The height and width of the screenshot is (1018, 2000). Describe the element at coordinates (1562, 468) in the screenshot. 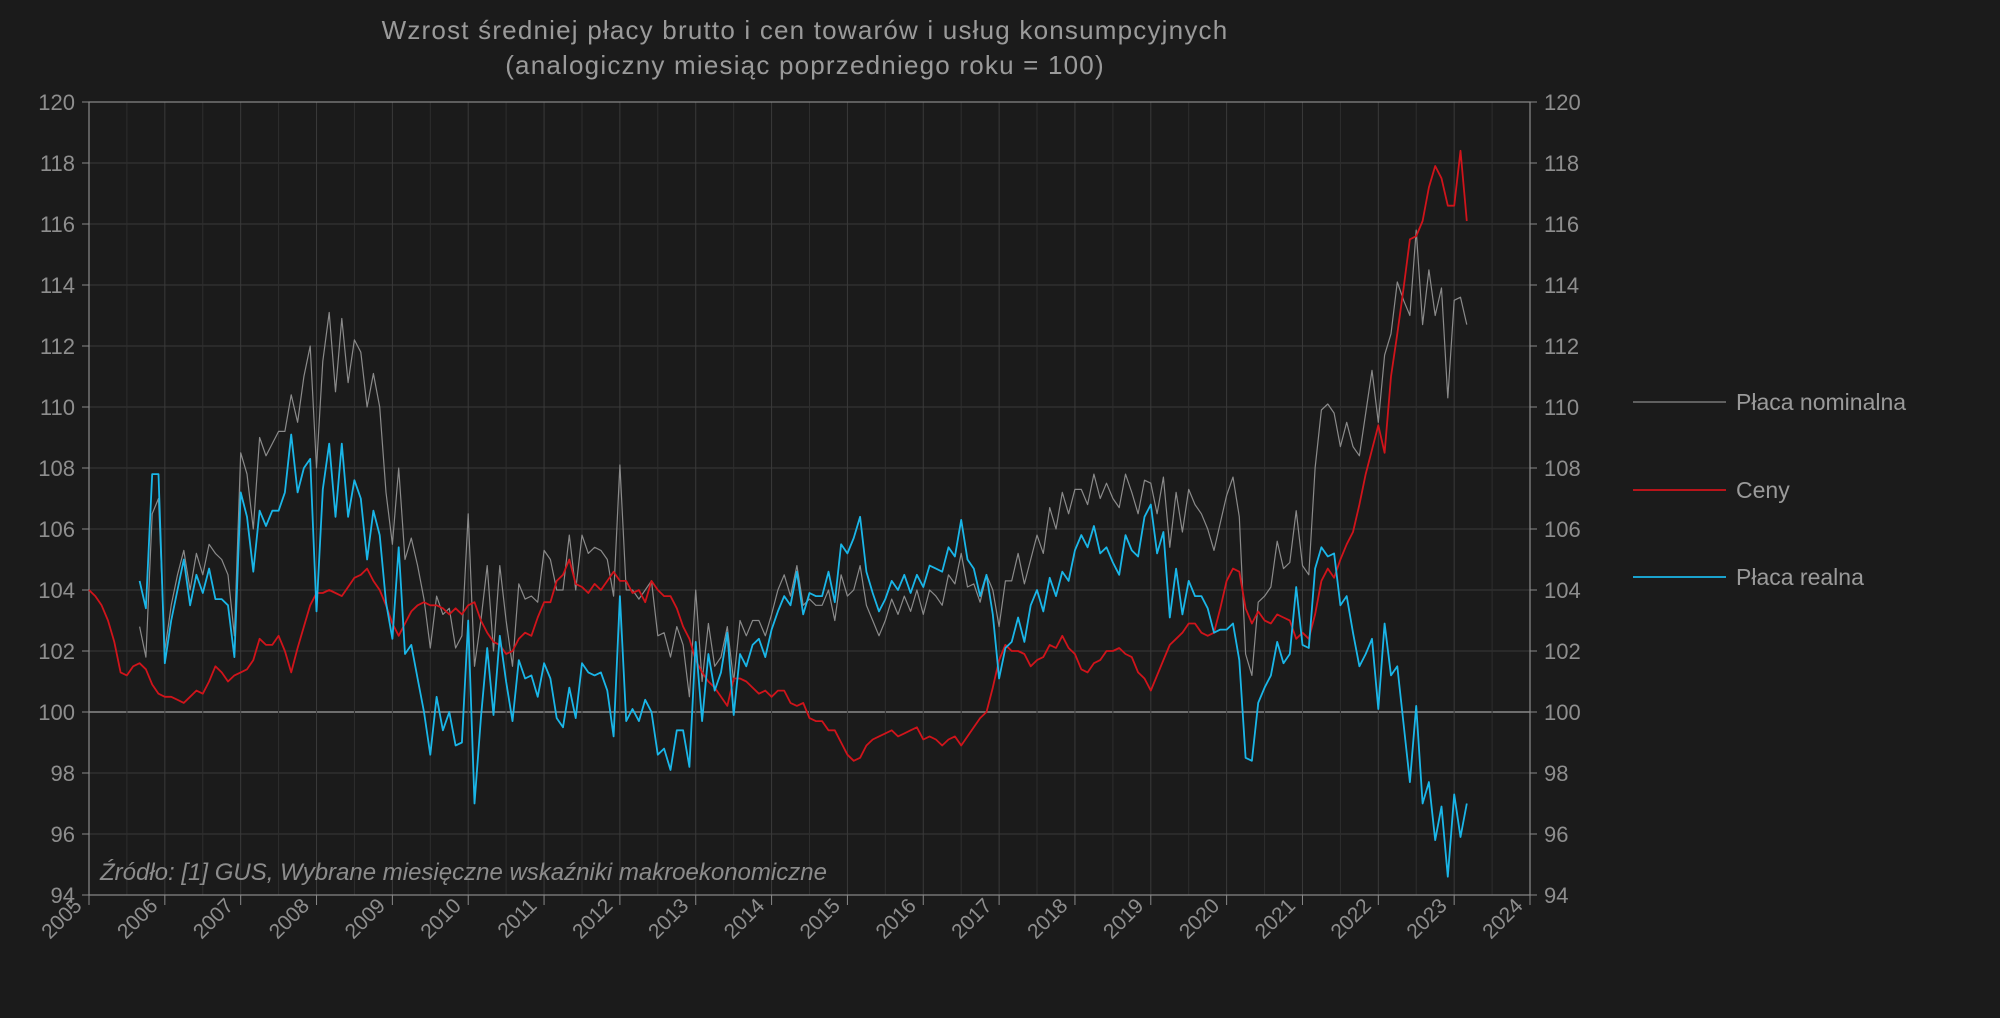

I see `y-tick-label-right: 108` at that location.